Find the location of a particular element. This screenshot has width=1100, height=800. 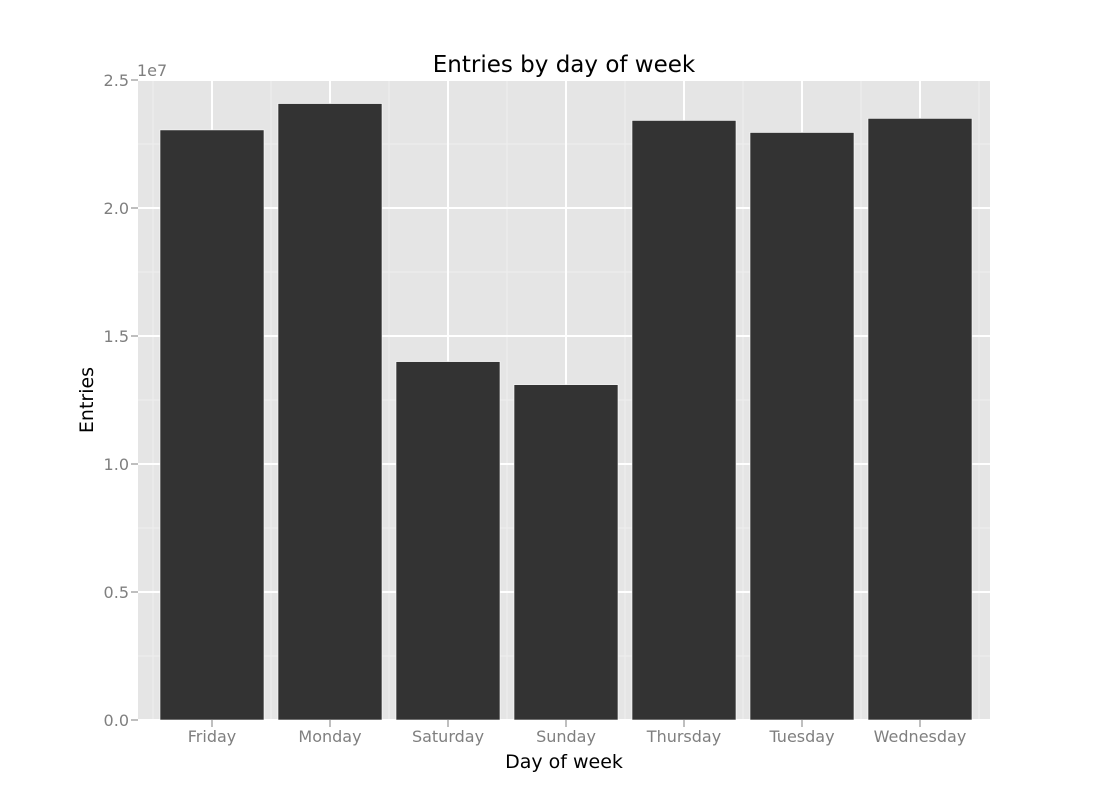

bar-friday is located at coordinates (212, 425).